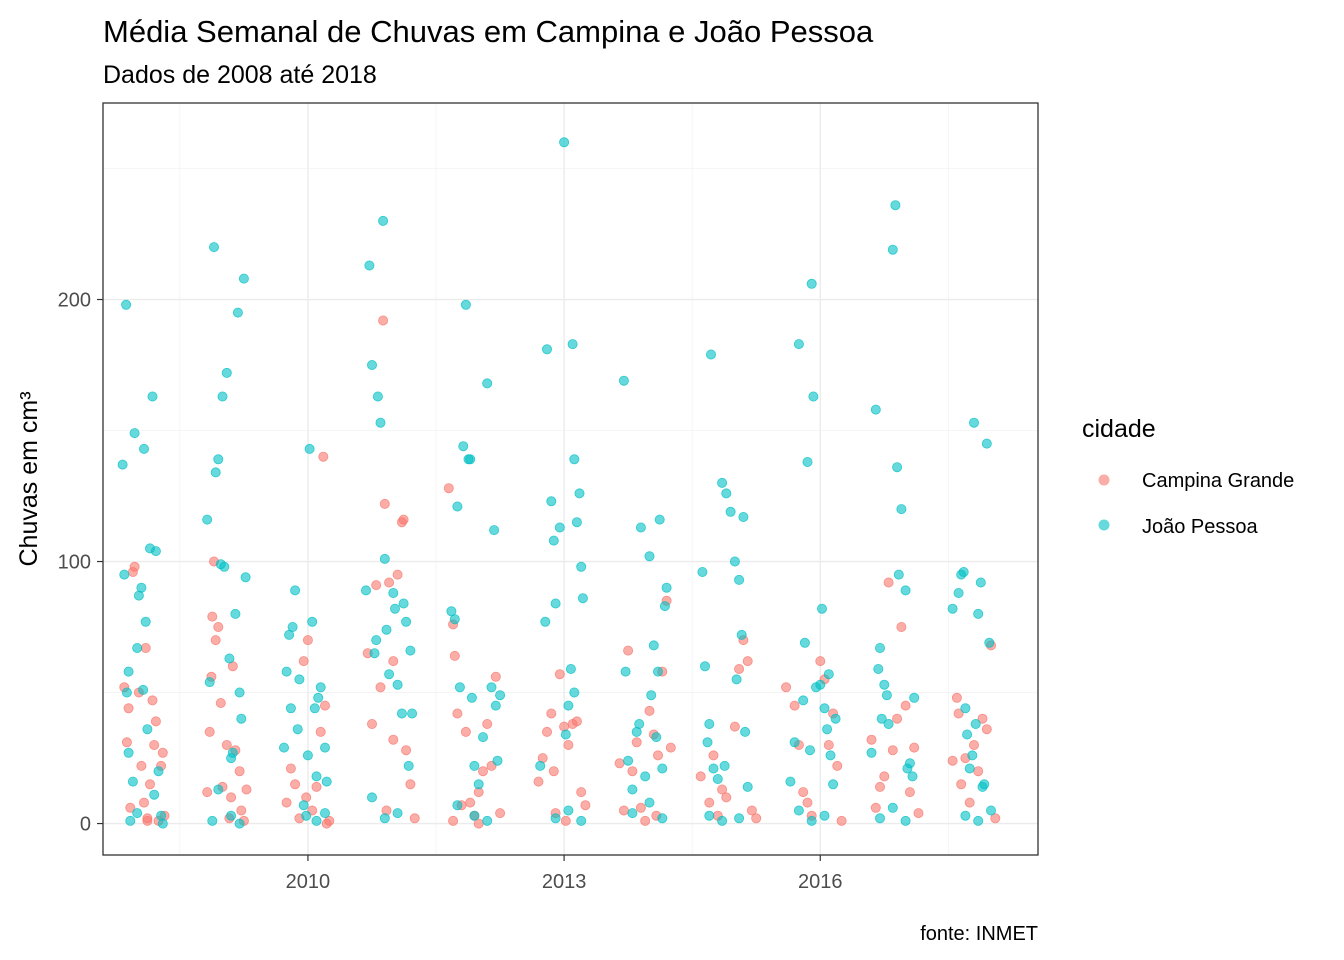  What do you see at coordinates (80, 563) in the screenshot?
I see `y-axis-ticks: 0 100 200` at bounding box center [80, 563].